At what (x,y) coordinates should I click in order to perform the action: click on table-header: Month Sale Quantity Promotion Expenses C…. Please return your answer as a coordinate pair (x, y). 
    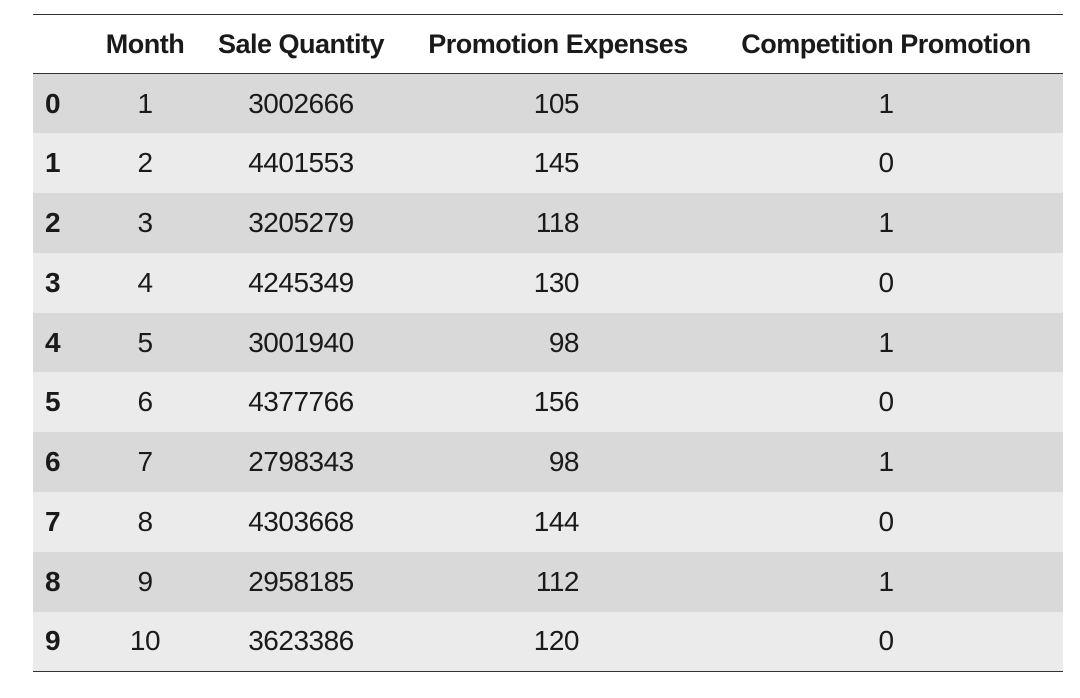
    Looking at the image, I should click on (548, 44).